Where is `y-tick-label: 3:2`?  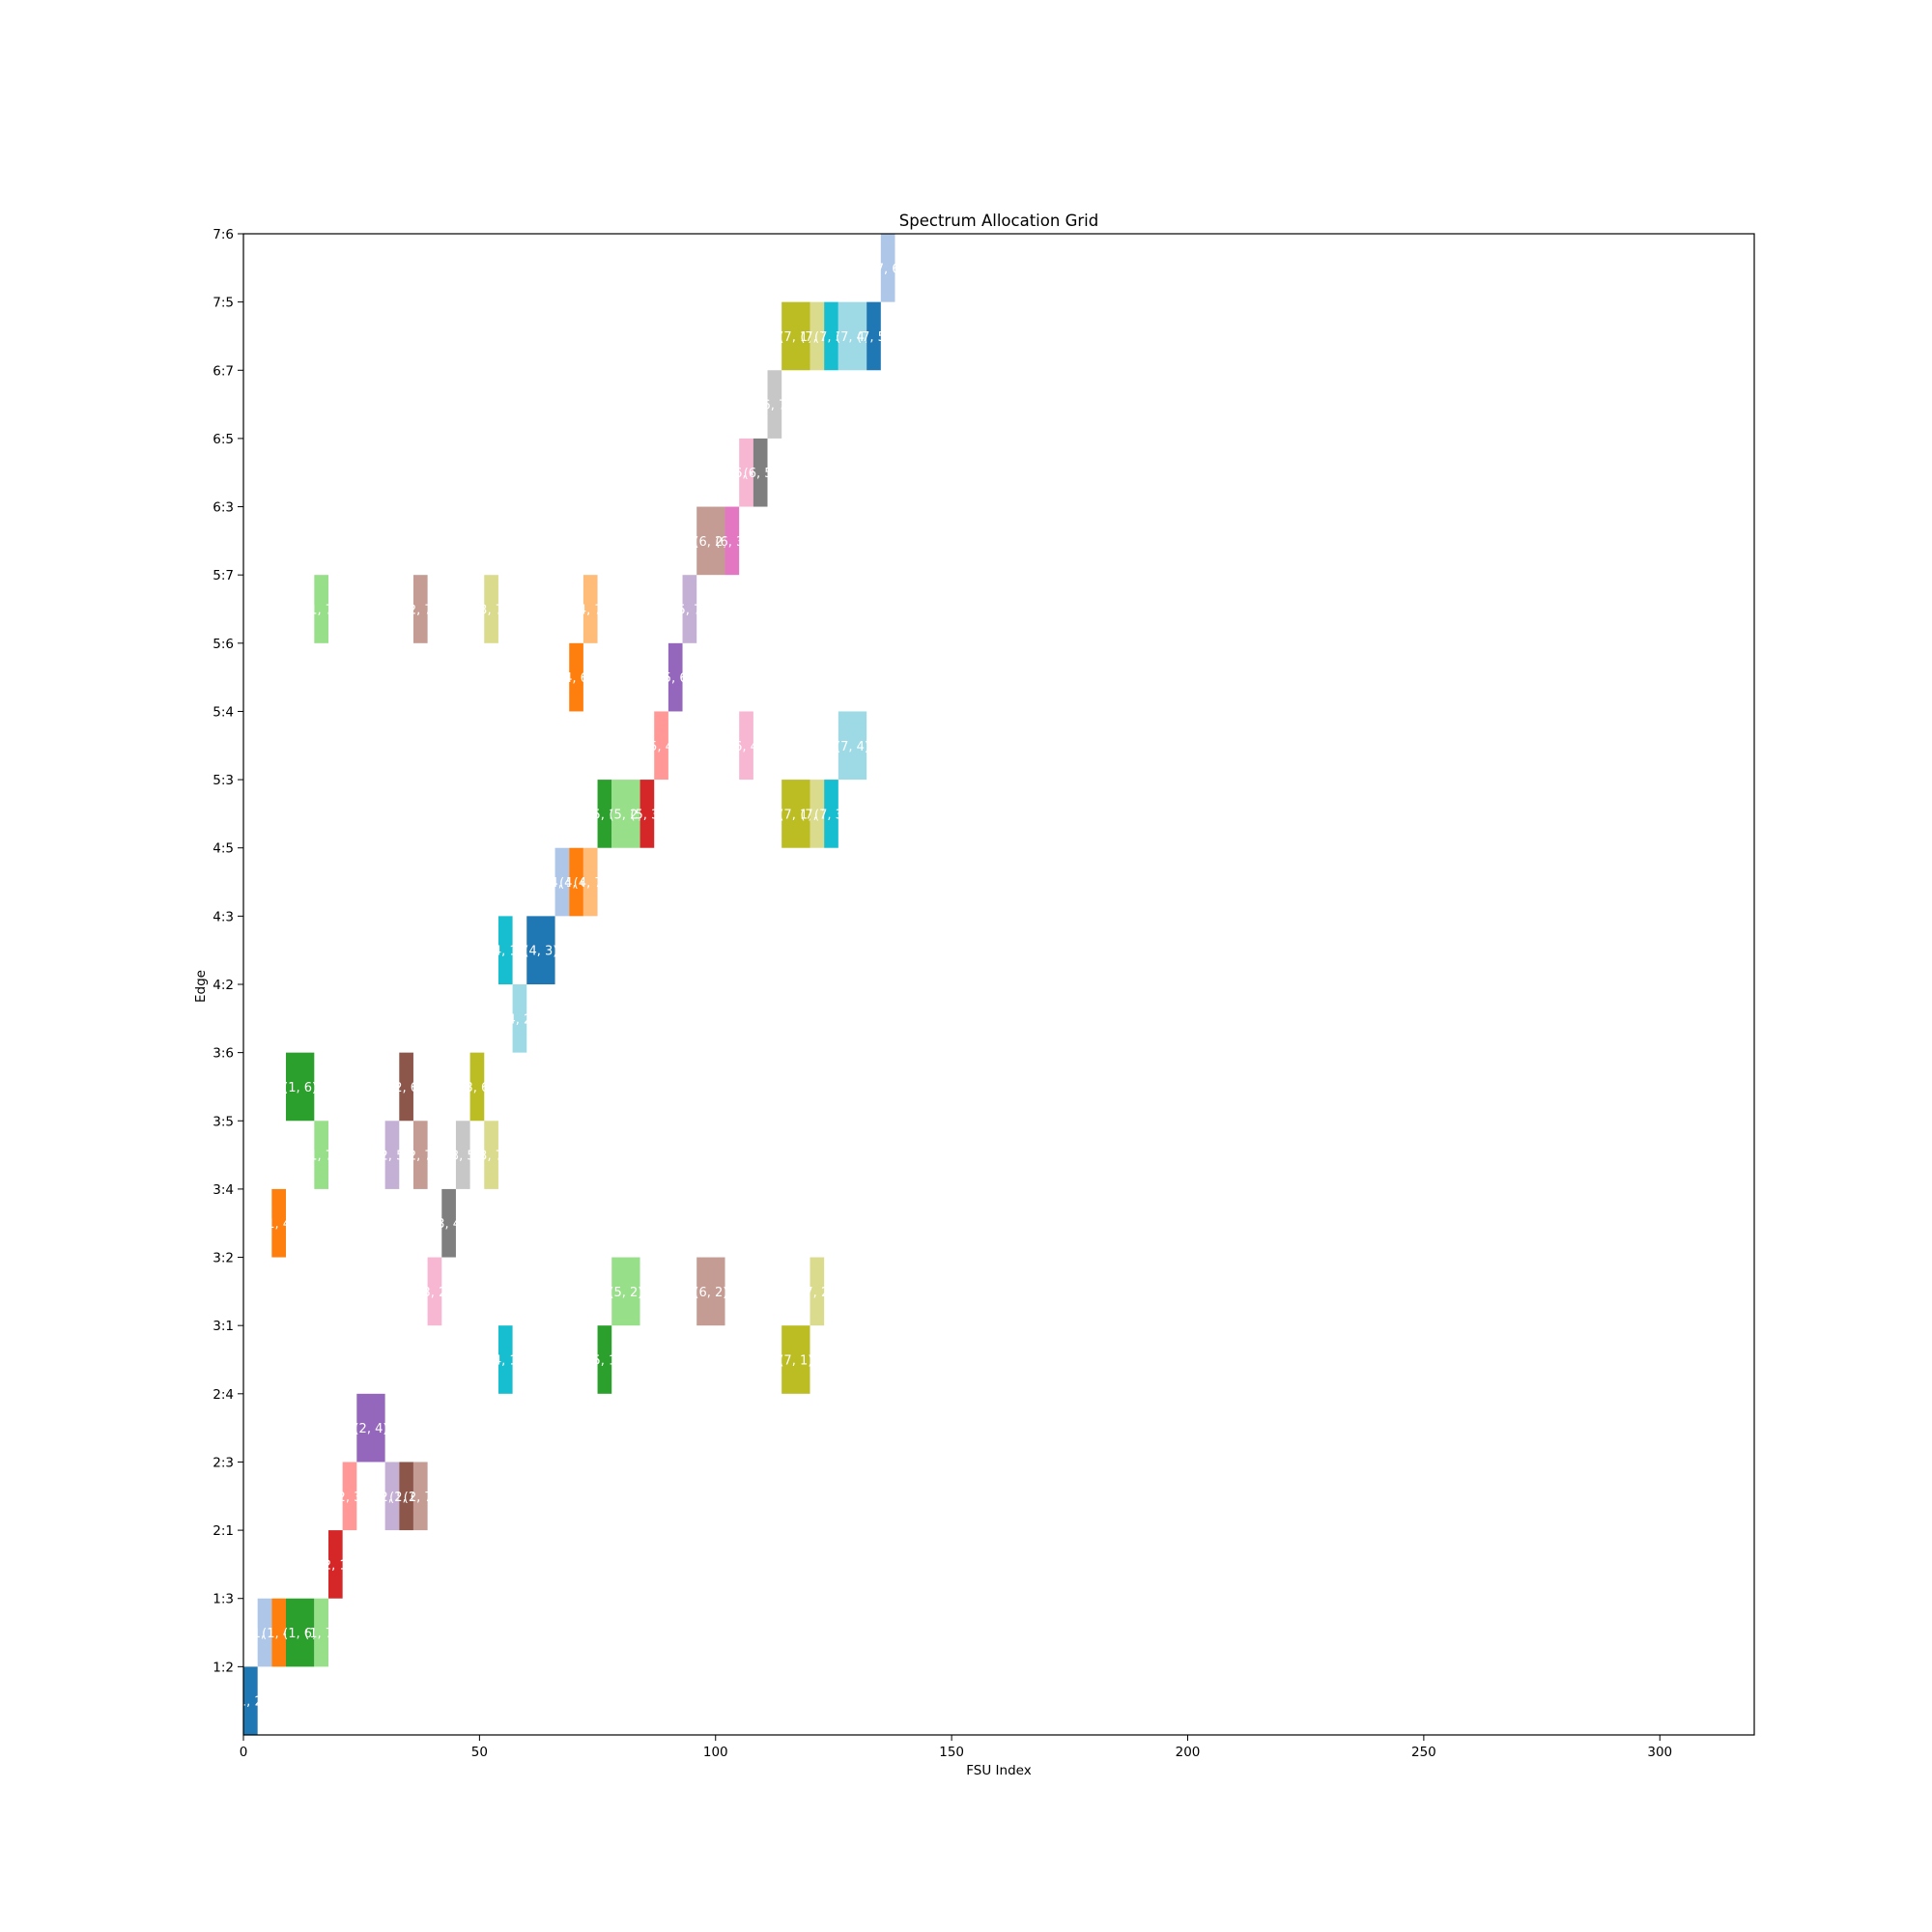
y-tick-label: 3:2 is located at coordinates (223, 1258).